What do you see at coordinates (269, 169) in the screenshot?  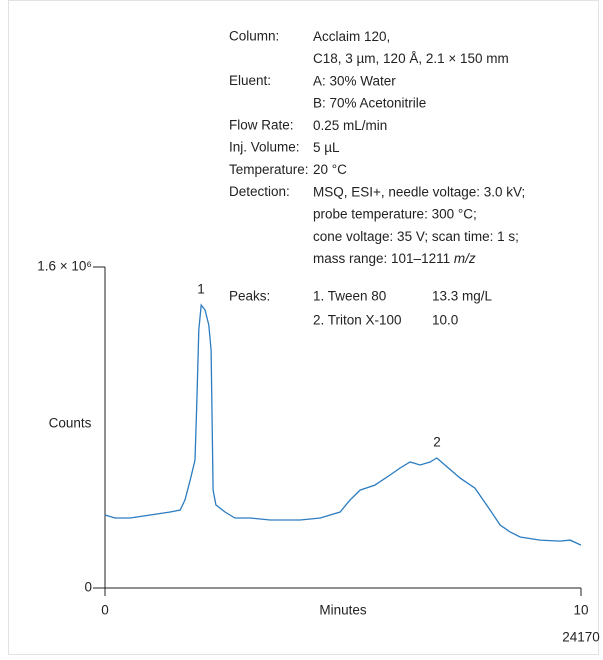 I see `condition-label: Temperature:` at bounding box center [269, 169].